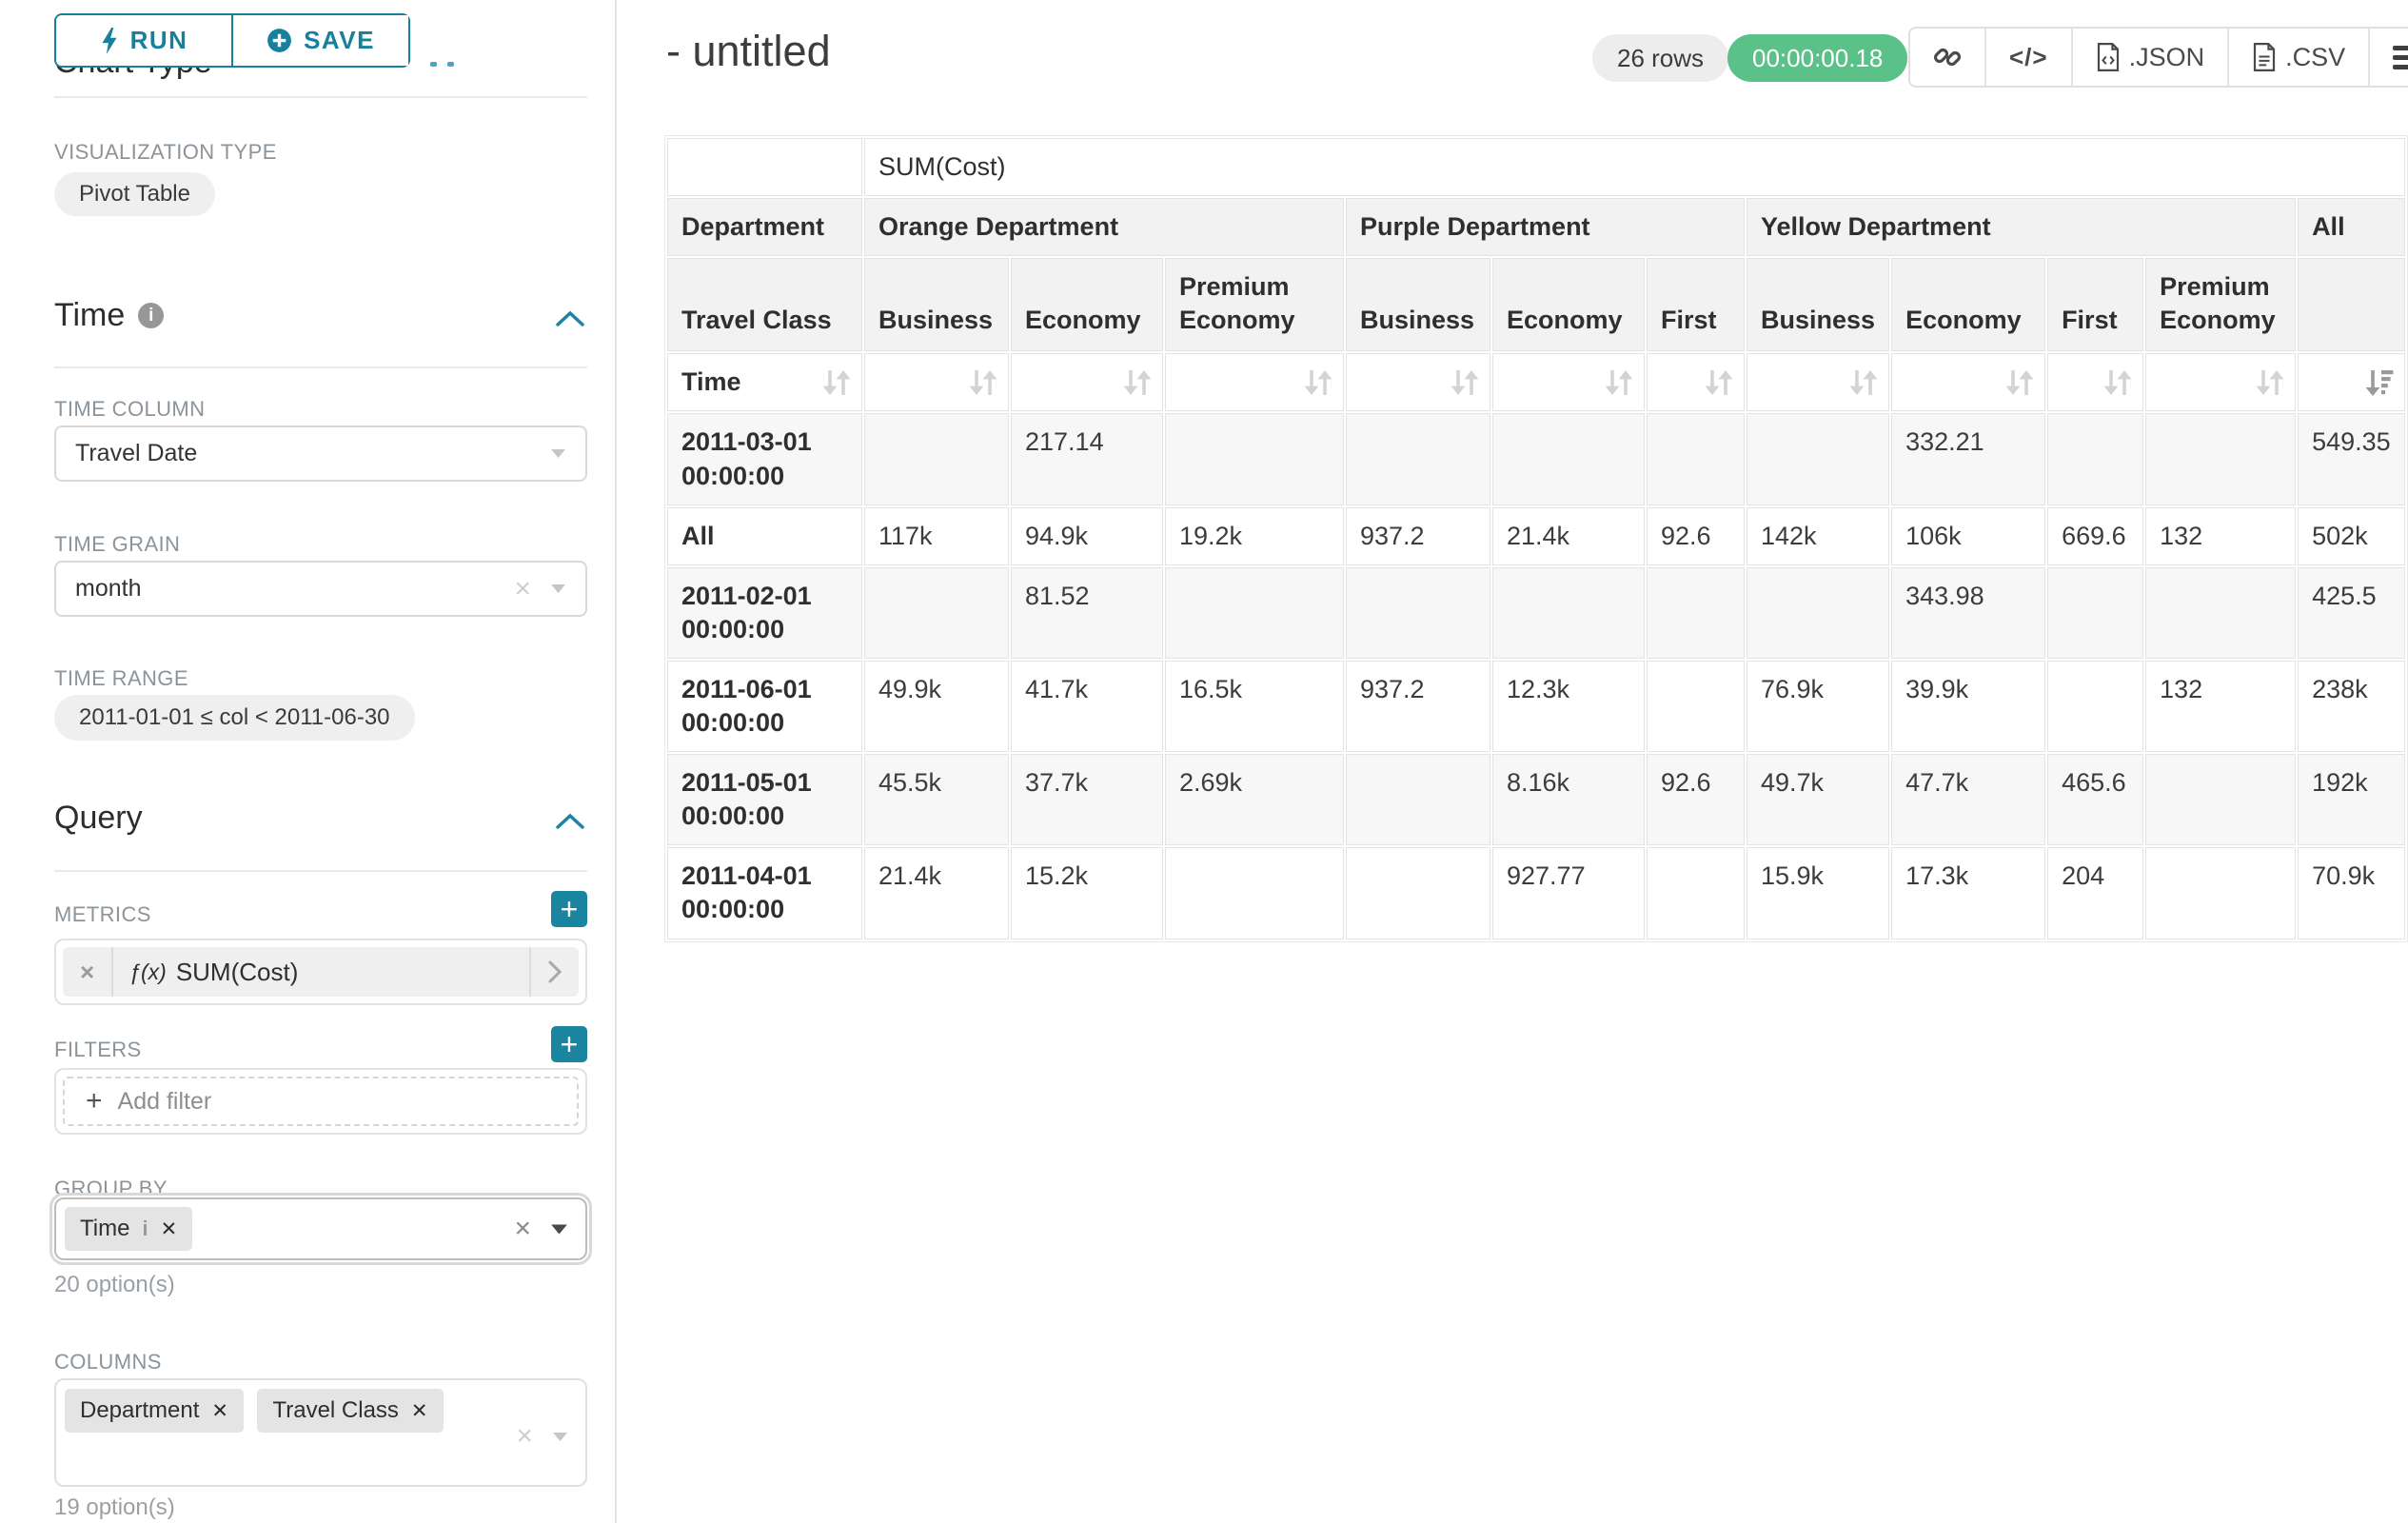  What do you see at coordinates (2022, 228) in the screenshot?
I see `column-group-header: Yellow Department` at bounding box center [2022, 228].